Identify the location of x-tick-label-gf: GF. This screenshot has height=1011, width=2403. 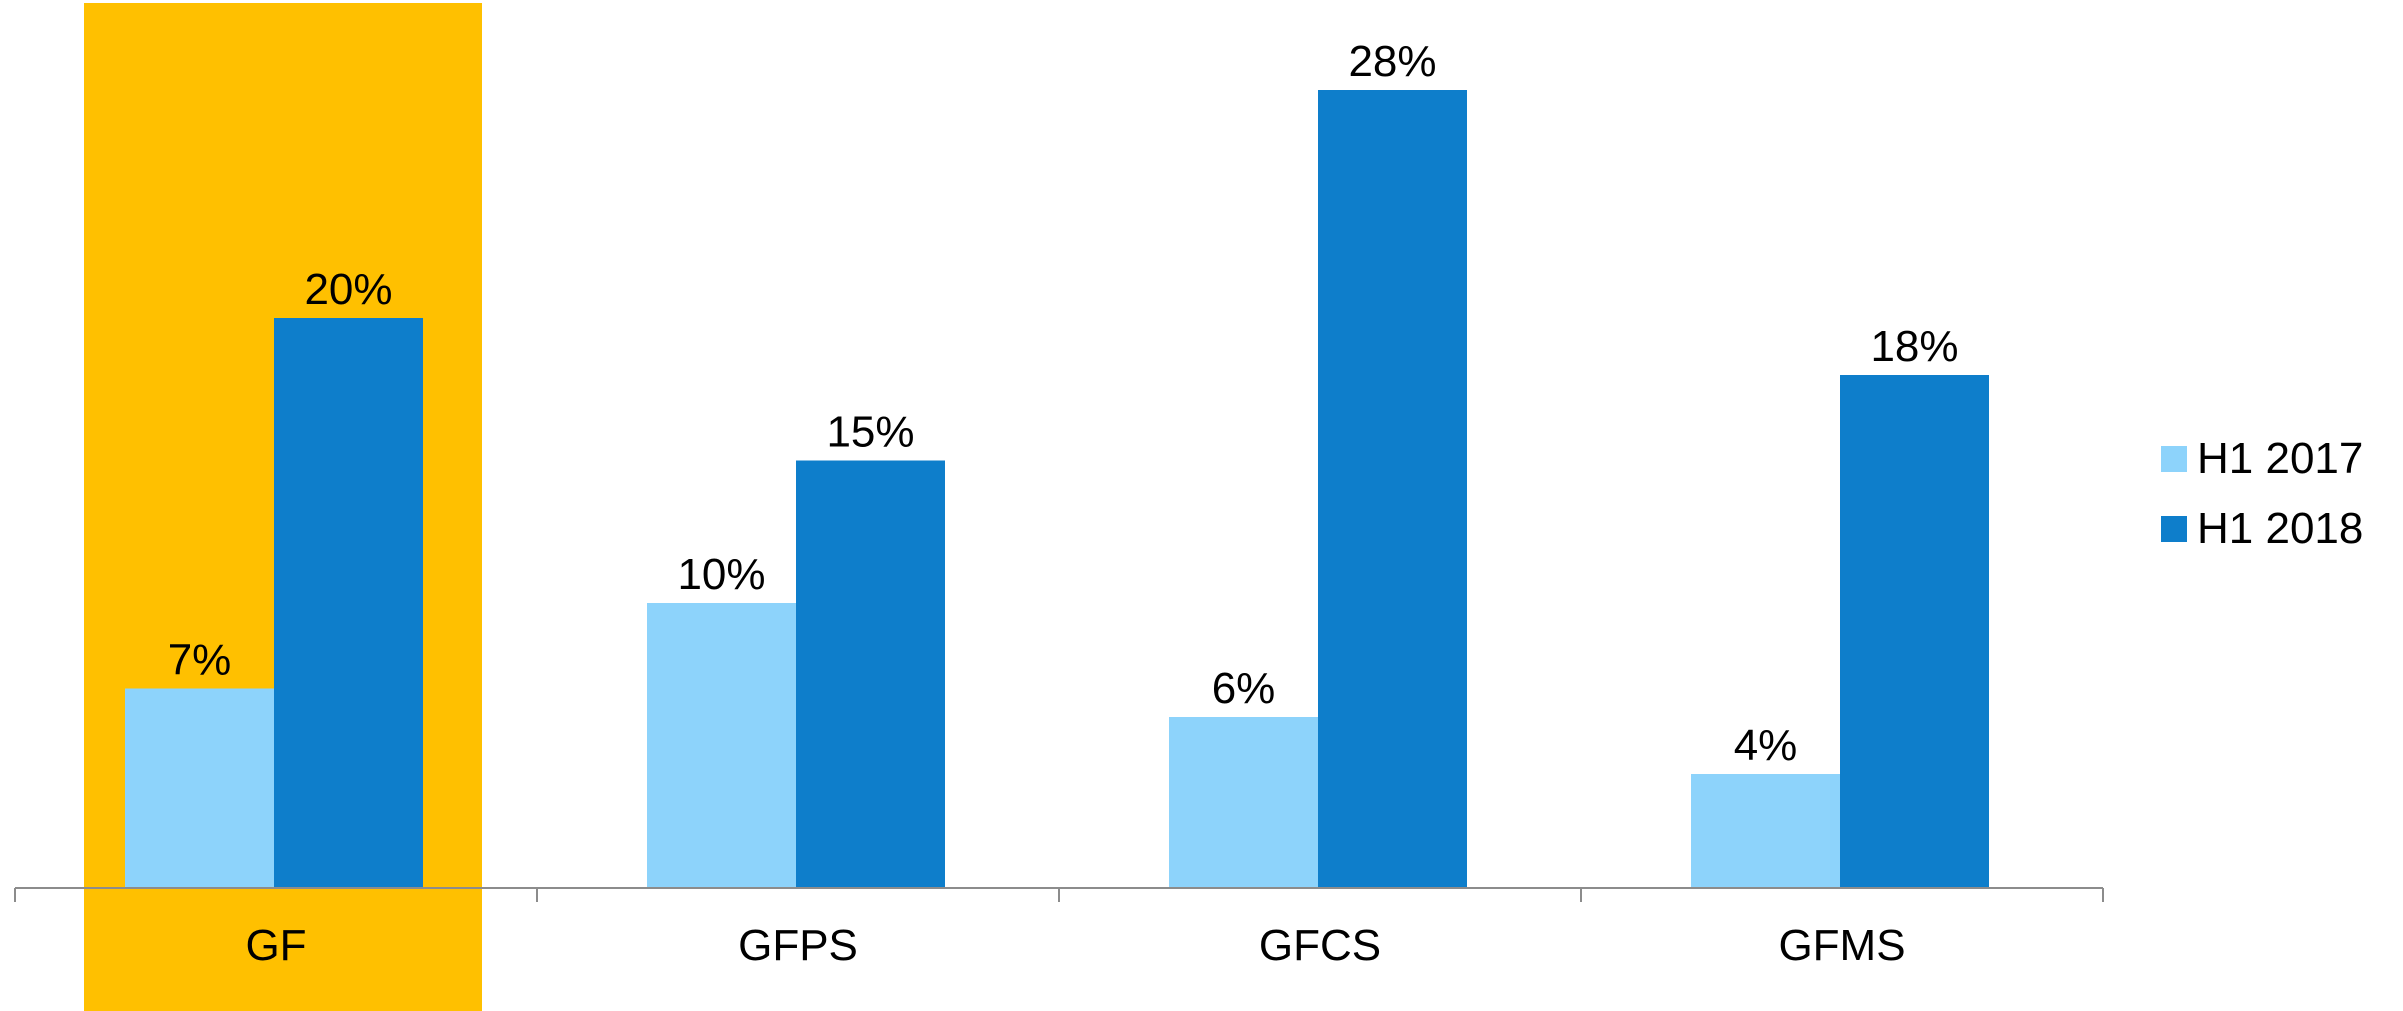
(275, 945).